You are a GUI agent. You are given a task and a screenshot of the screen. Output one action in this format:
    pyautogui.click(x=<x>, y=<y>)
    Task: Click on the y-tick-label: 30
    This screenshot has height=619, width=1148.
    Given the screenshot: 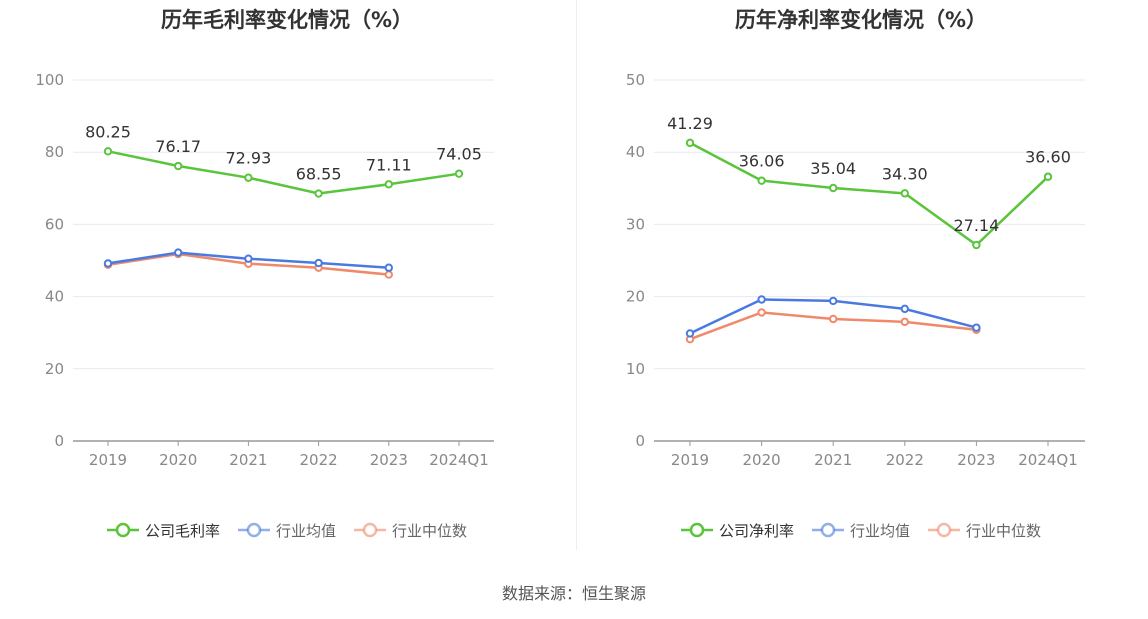 What is the action you would take?
    pyautogui.click(x=635, y=224)
    